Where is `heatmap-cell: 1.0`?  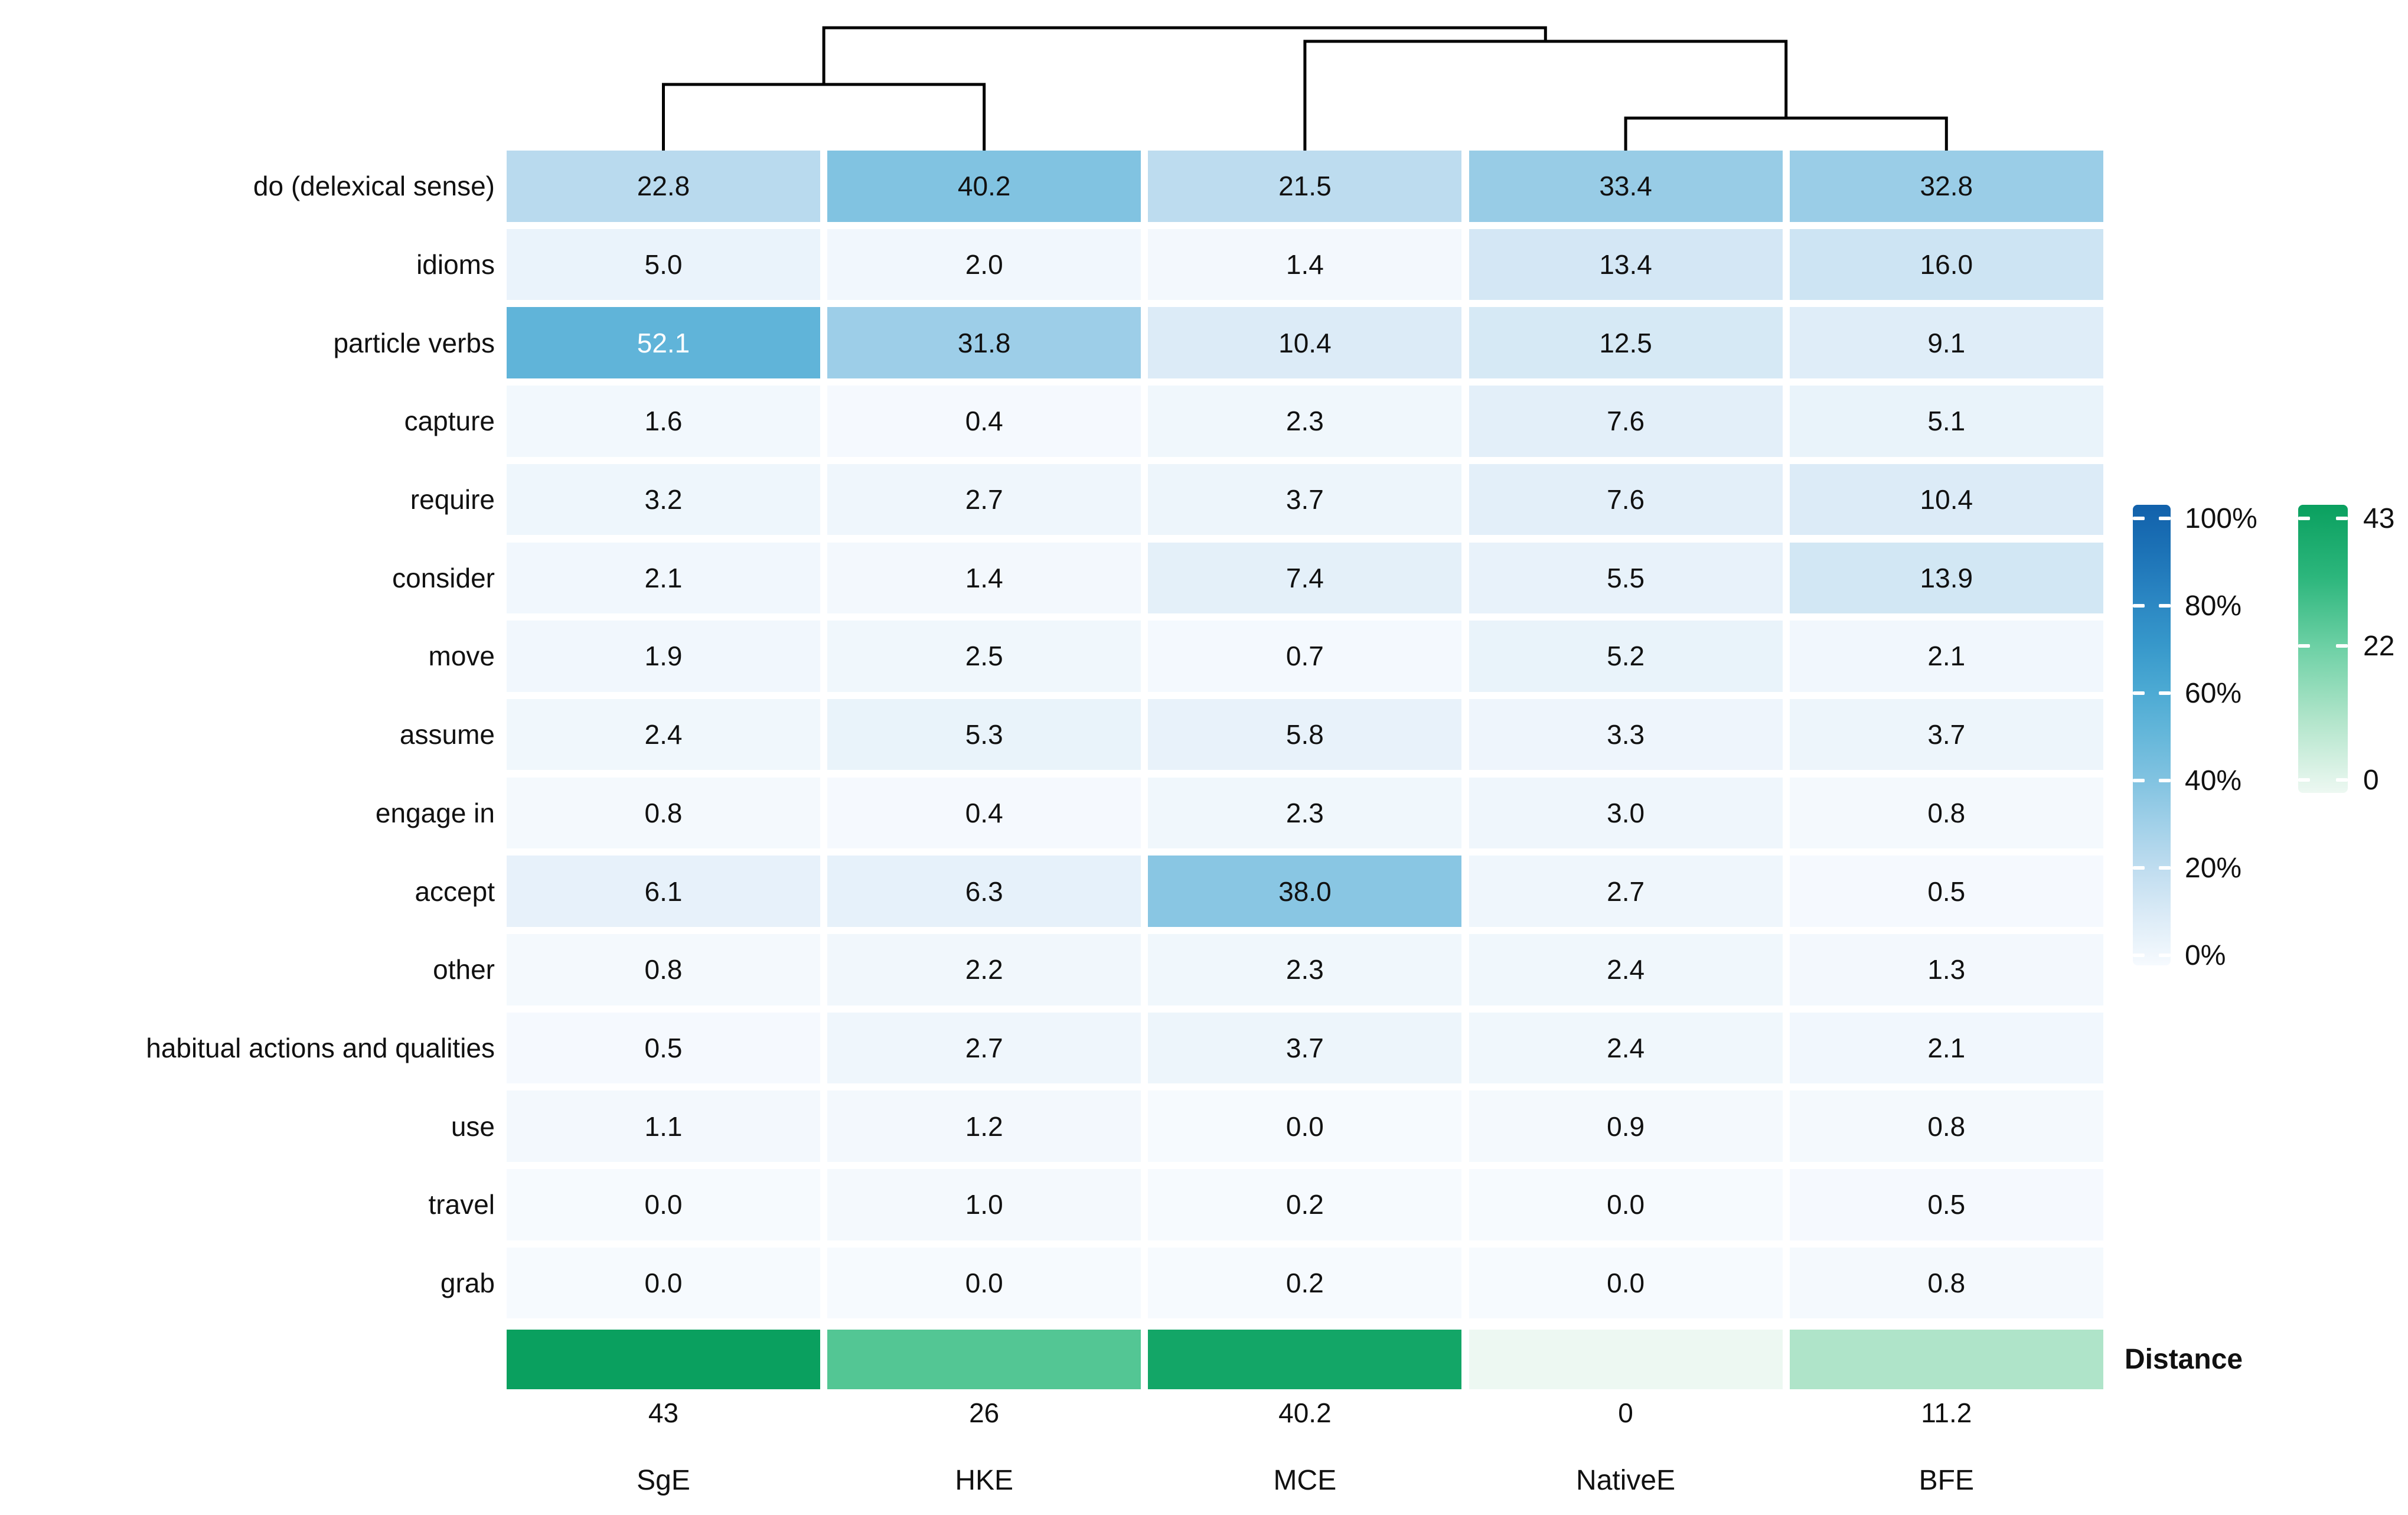 heatmap-cell: 1.0 is located at coordinates (984, 1204).